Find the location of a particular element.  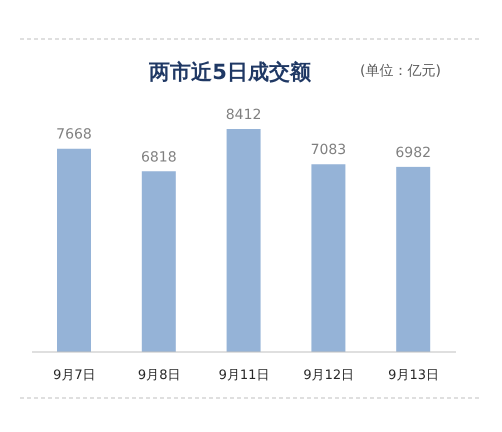

x-tick-label: 9月11日 is located at coordinates (244, 376).